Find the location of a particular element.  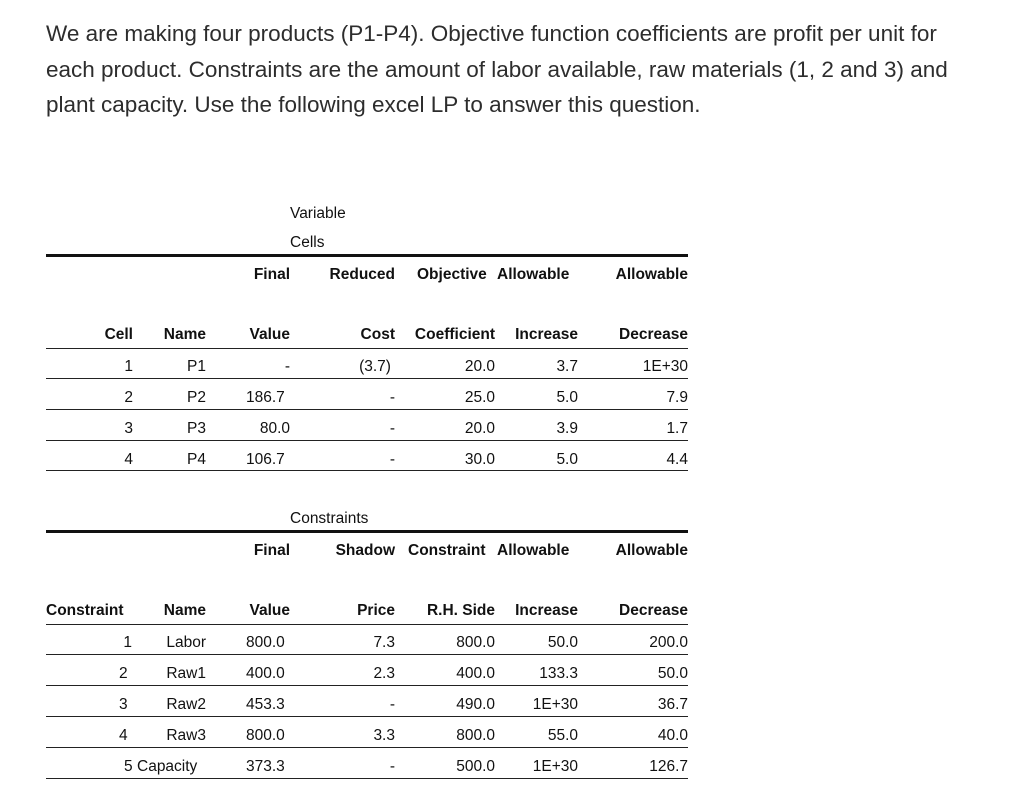

constraint-allowable-decrease: 50.0 is located at coordinates (672, 673).